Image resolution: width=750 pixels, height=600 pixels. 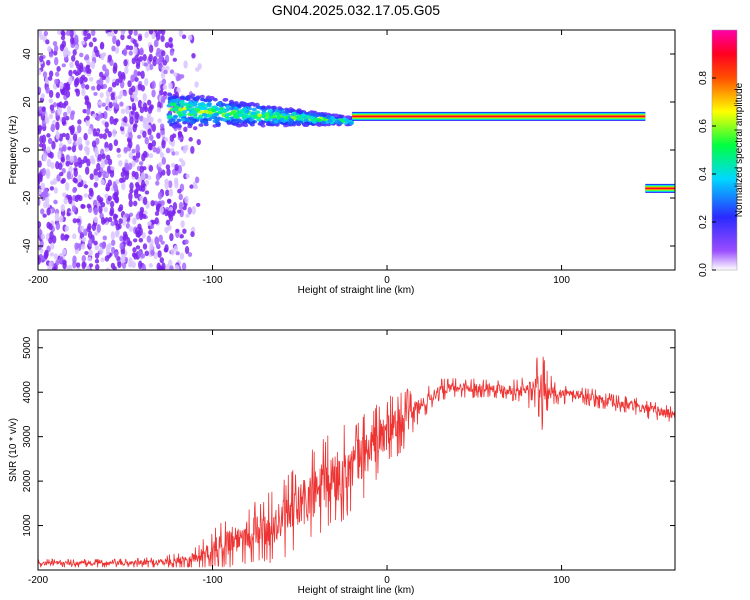 I want to click on x-tick-label: -200, so click(x=38, y=280).